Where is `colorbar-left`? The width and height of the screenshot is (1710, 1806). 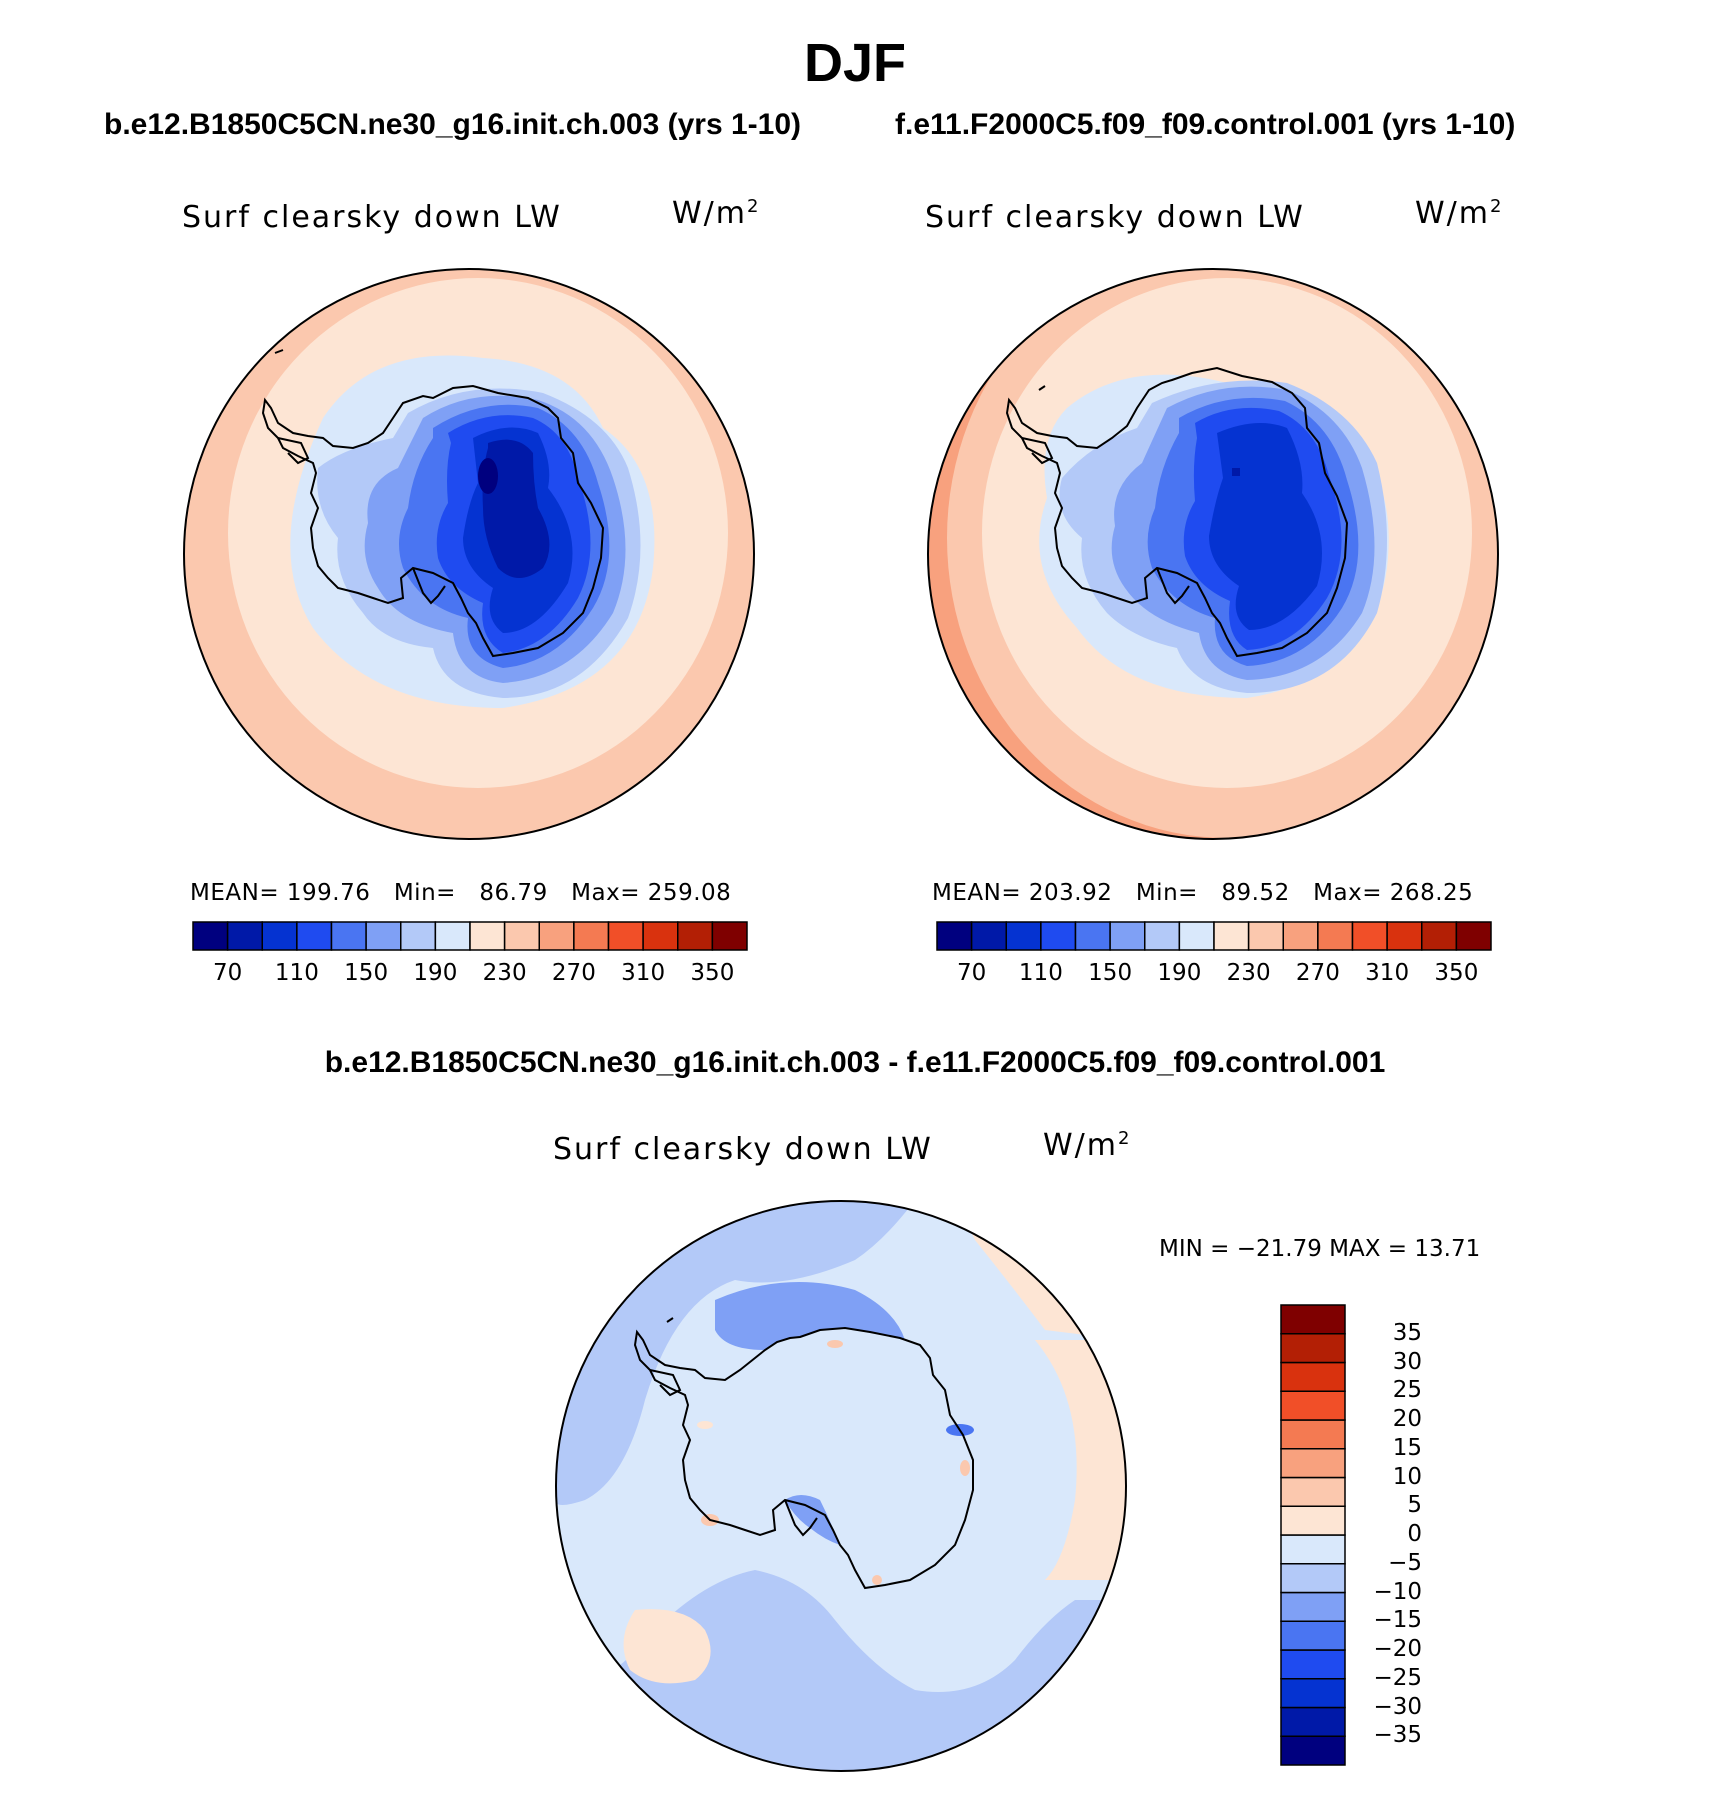 colorbar-left is located at coordinates (470, 936).